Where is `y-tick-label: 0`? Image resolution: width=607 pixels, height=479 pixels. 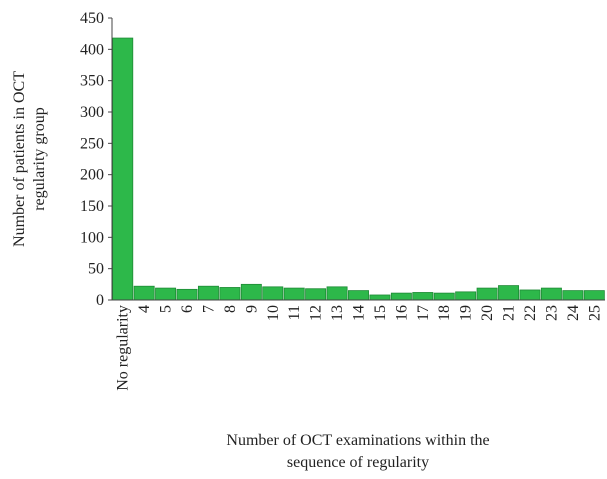
y-tick-label: 0 is located at coordinates (100, 300).